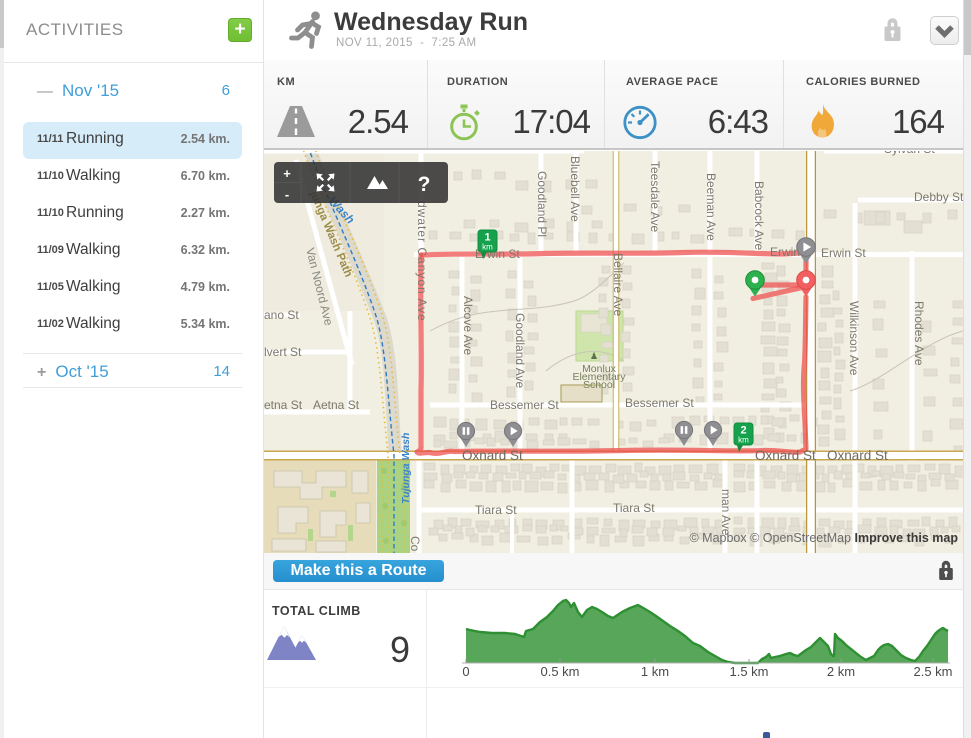  I want to click on svg-text: 0.5 km, so click(559, 671).